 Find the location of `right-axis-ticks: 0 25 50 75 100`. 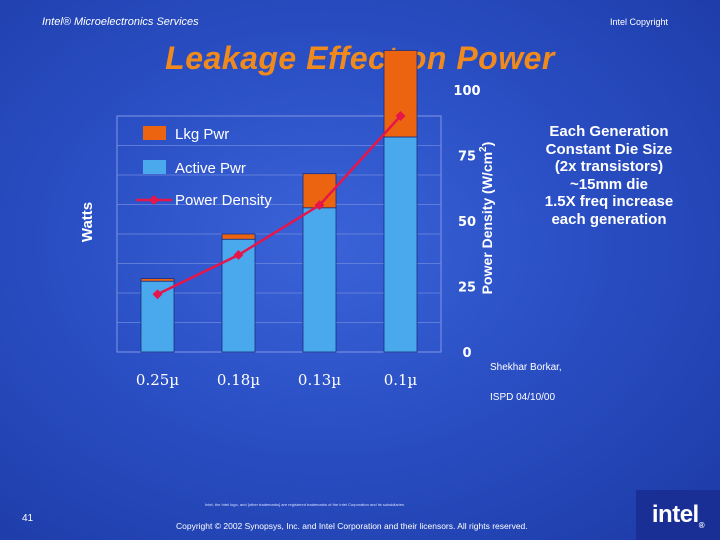

right-axis-ticks: 0 25 50 75 100 is located at coordinates (466, 222).